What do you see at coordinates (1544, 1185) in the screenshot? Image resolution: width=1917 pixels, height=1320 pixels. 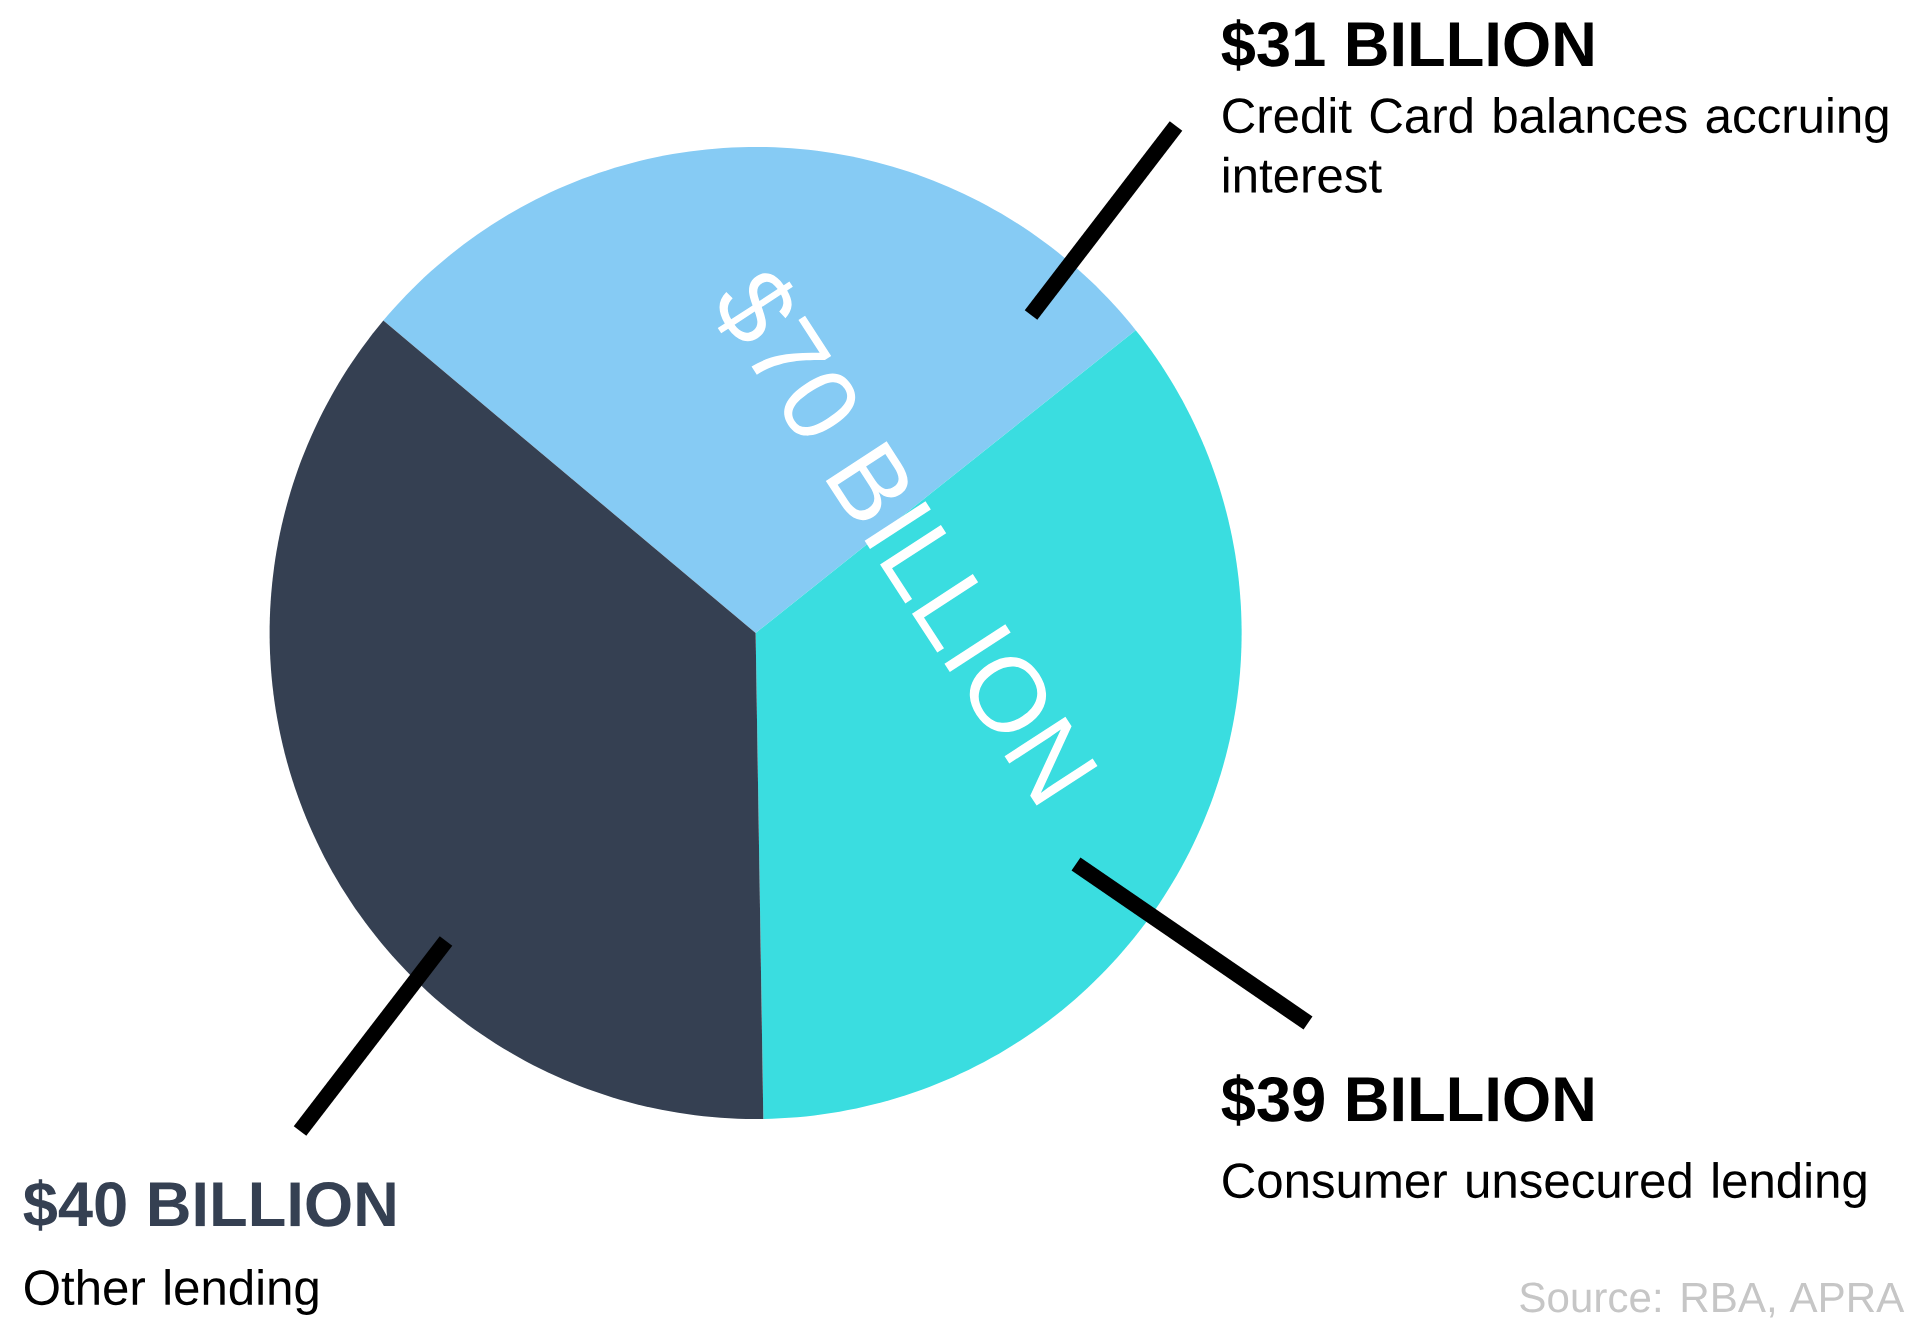 I see `slice-label: Consumer unsecured lending` at bounding box center [1544, 1185].